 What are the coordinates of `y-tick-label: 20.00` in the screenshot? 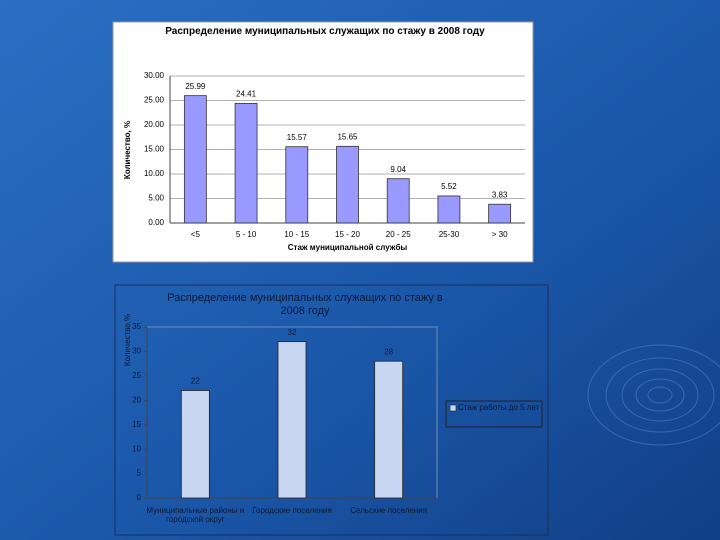 It's located at (154, 124).